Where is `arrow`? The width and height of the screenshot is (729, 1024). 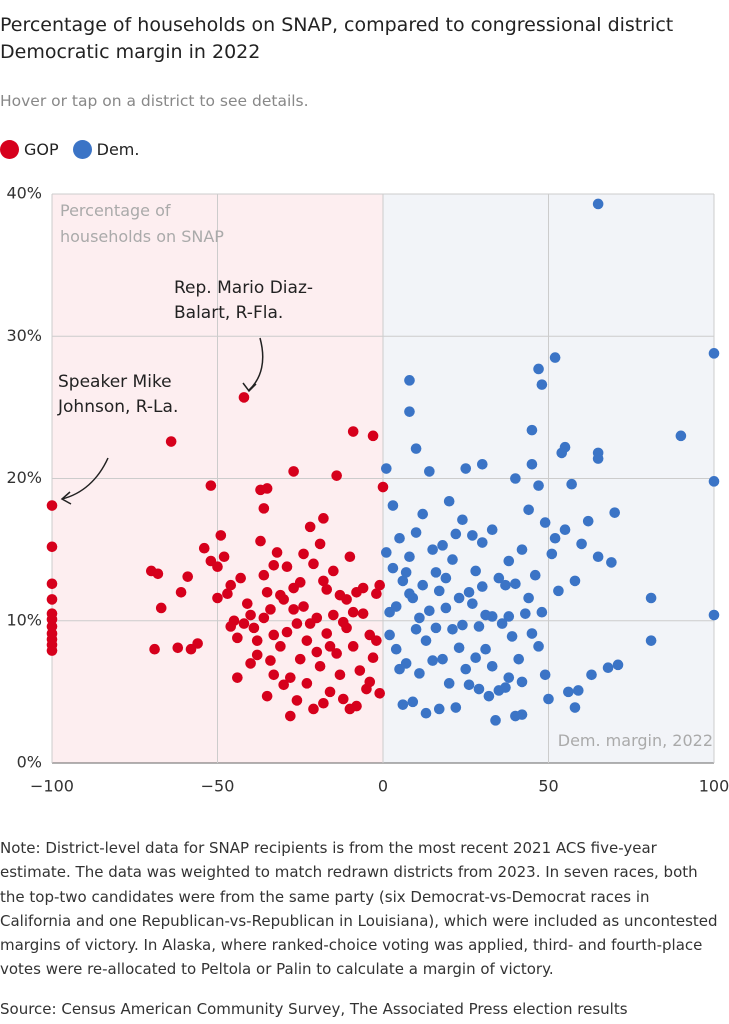 arrow is located at coordinates (256, 364).